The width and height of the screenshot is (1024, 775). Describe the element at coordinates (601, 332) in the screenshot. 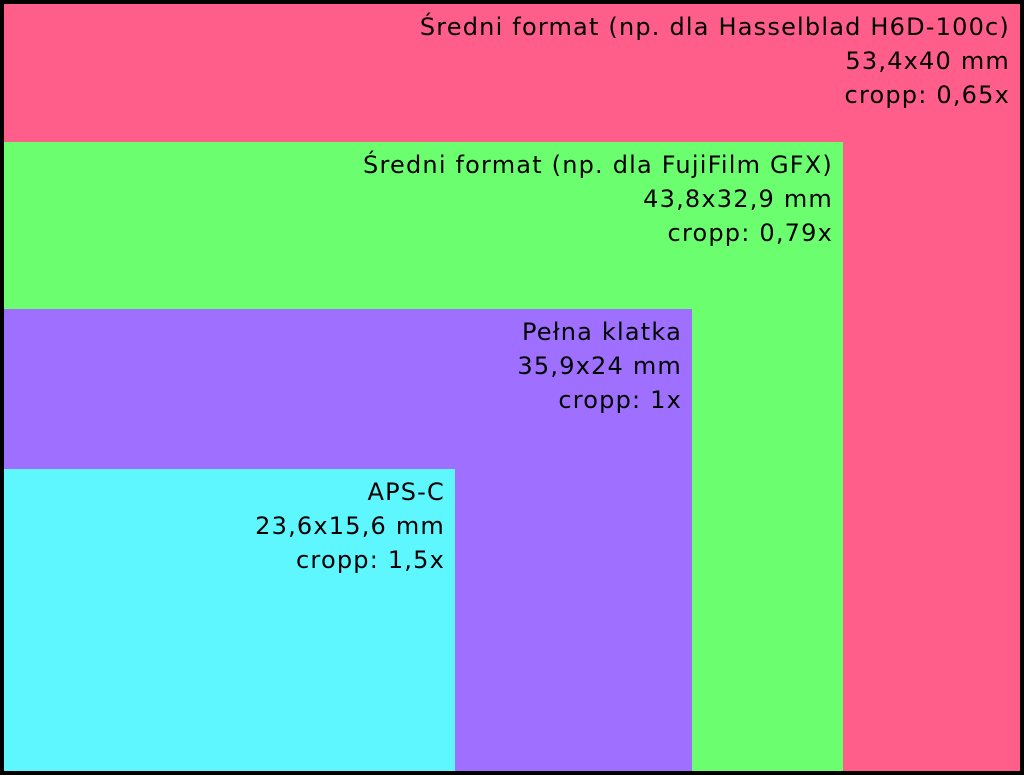

I see `sensor-name: Pełna klatka` at that location.